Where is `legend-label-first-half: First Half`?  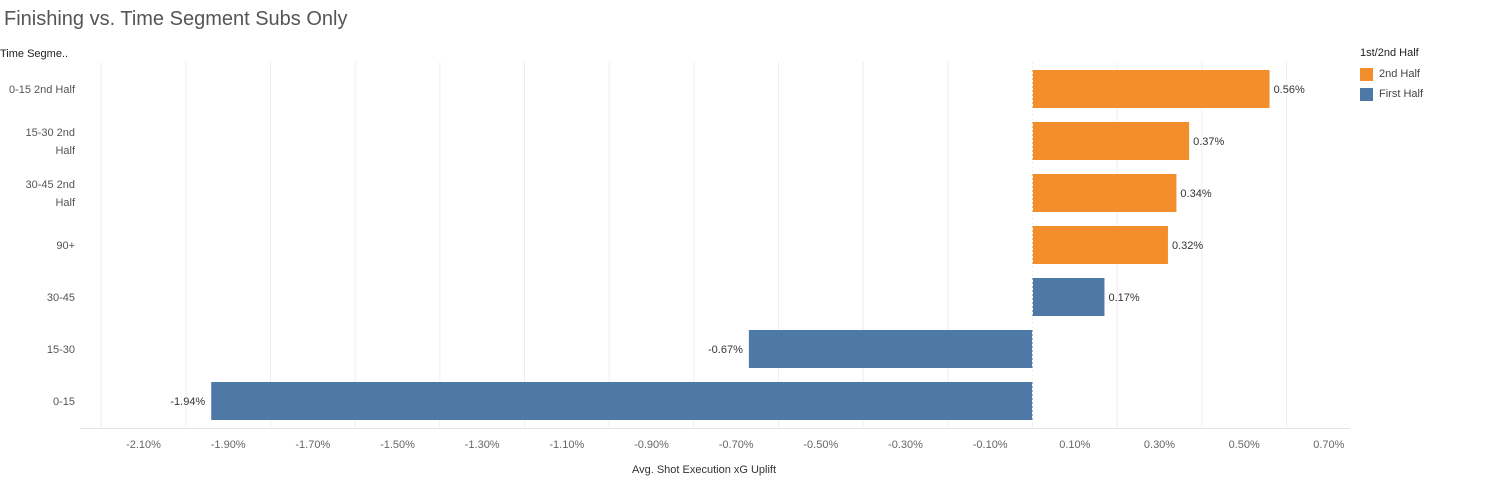
legend-label-first-half: First Half is located at coordinates (1401, 94).